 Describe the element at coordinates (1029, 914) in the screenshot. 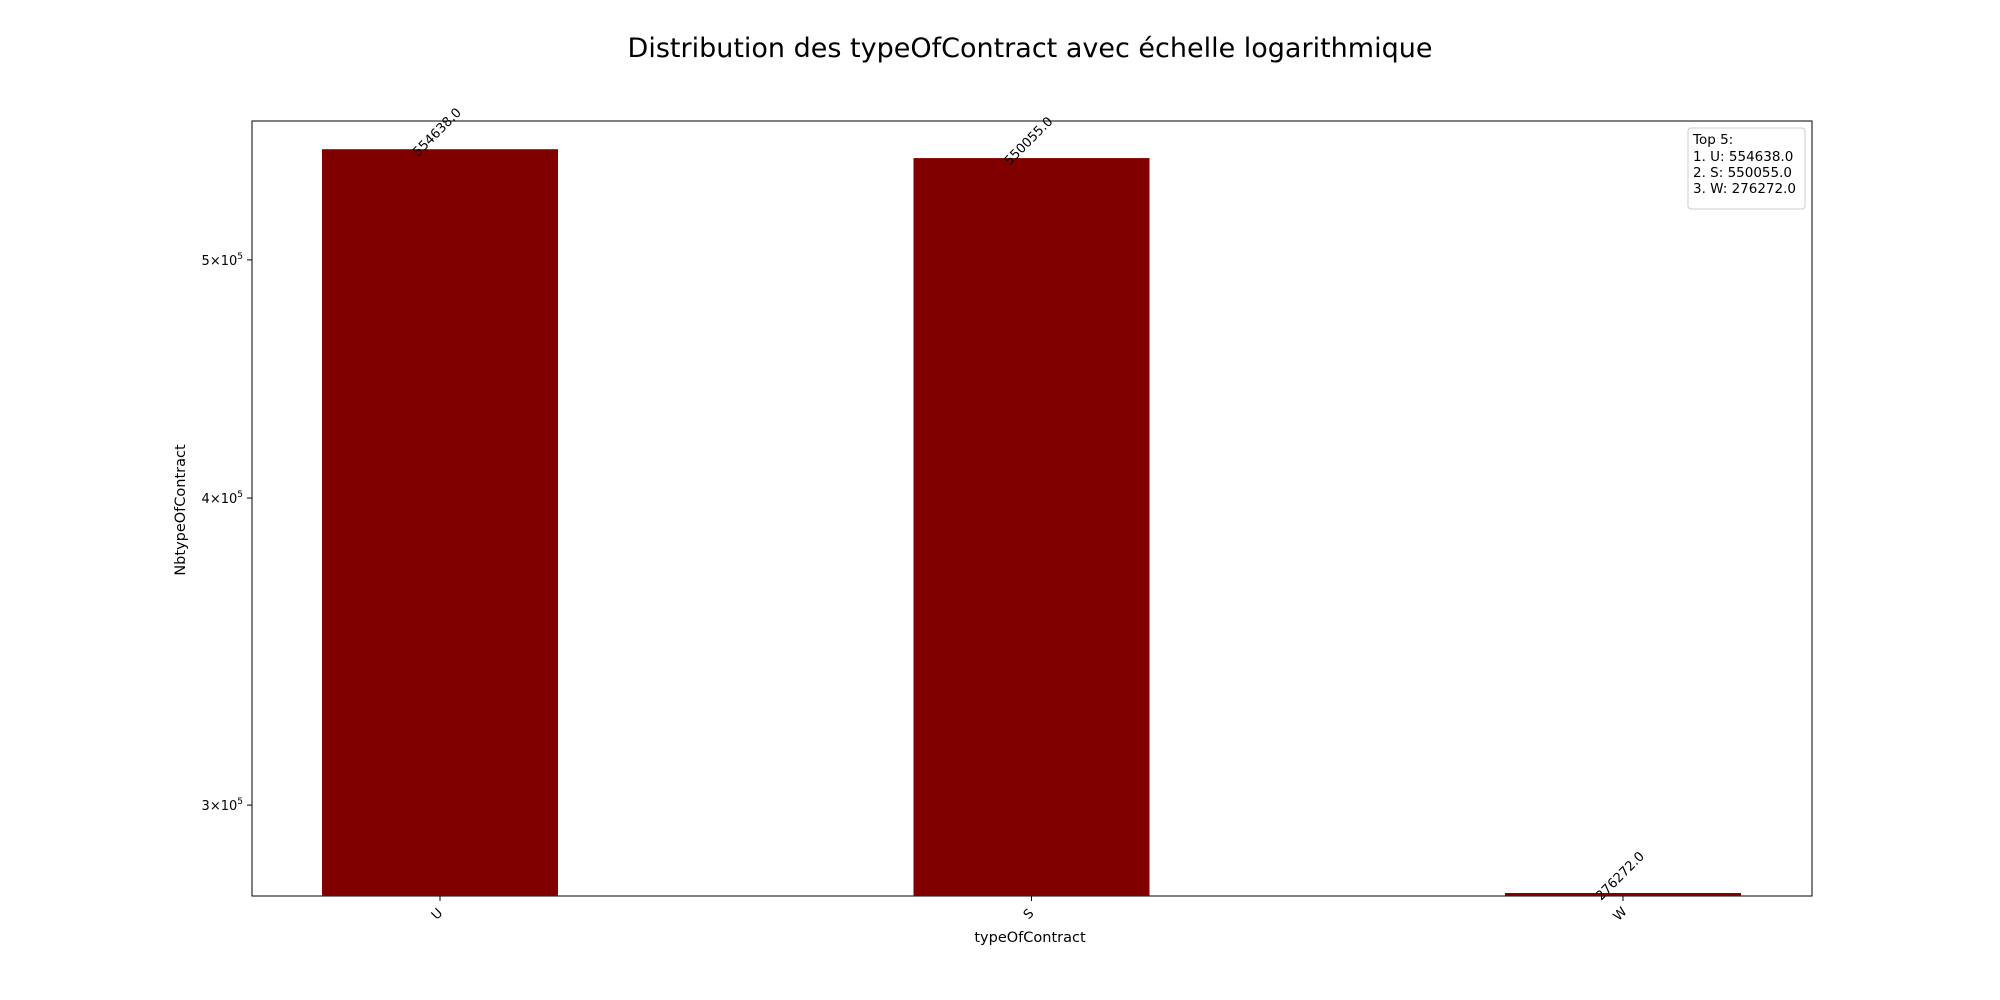

I see `x-tick-label: S` at that location.